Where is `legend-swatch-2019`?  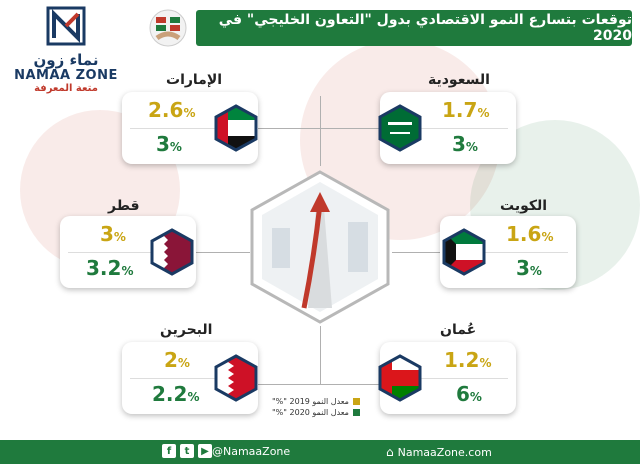 legend-swatch-2019 is located at coordinates (356, 401).